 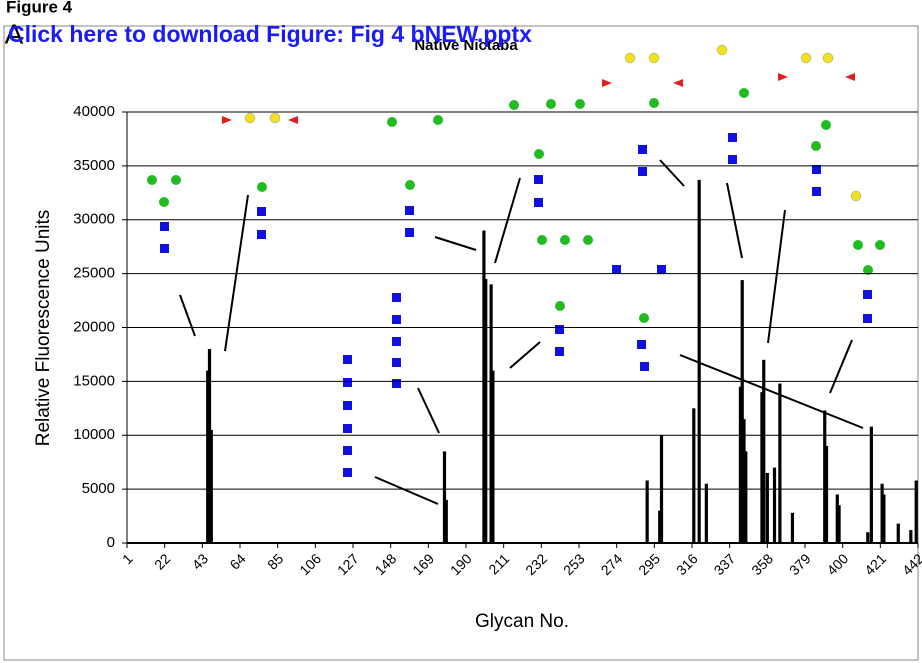 I want to click on x-tick-label: 421, so click(x=875, y=564).